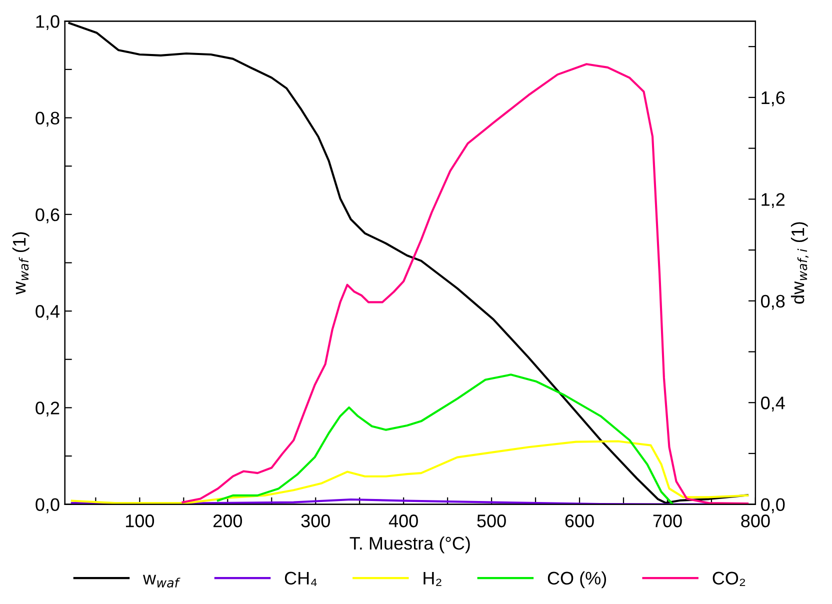  I want to click on x-tick-label: 100, so click(140, 521).